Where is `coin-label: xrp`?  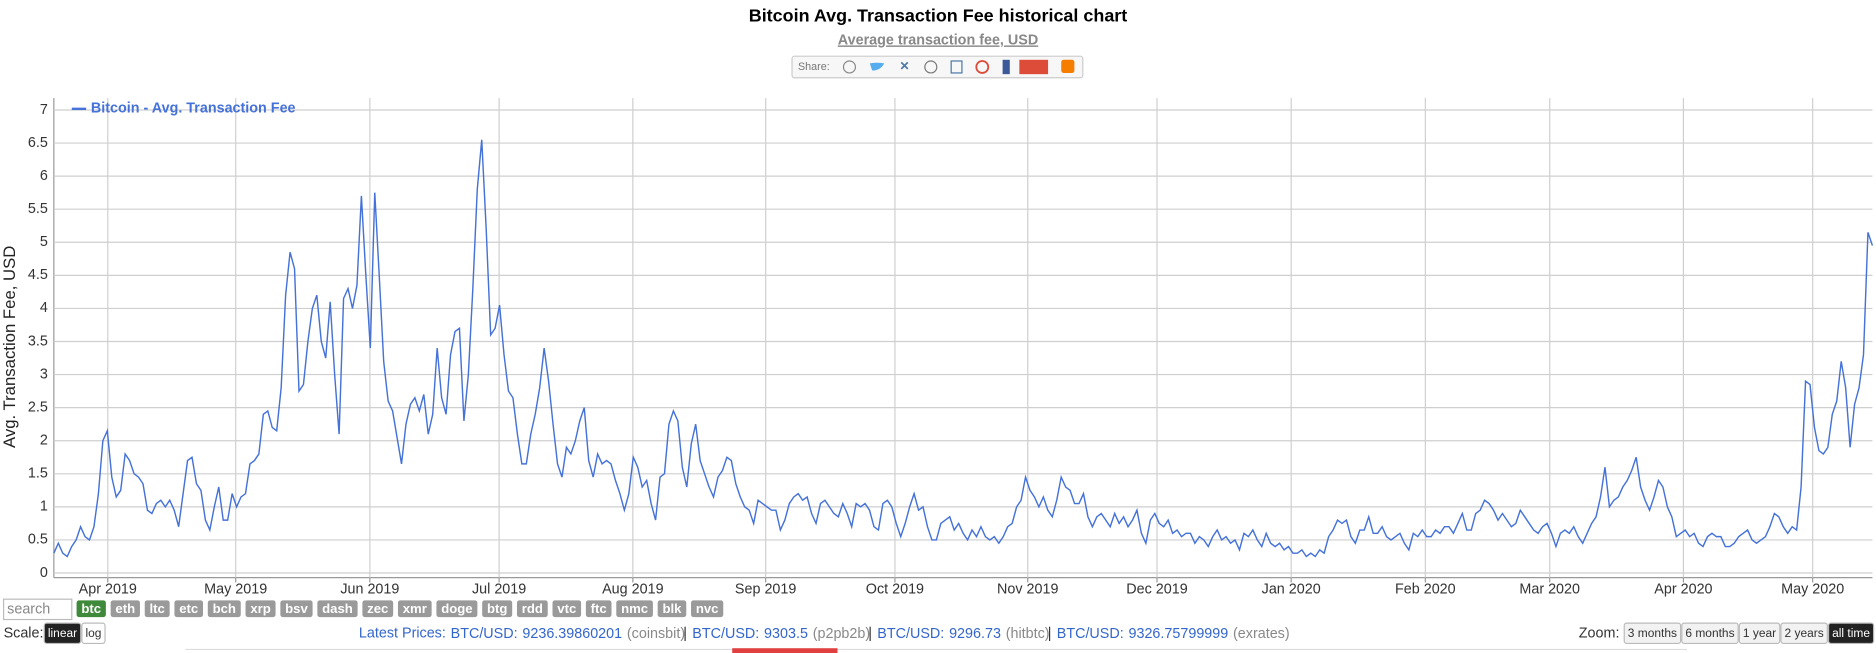 coin-label: xrp is located at coordinates (260, 608).